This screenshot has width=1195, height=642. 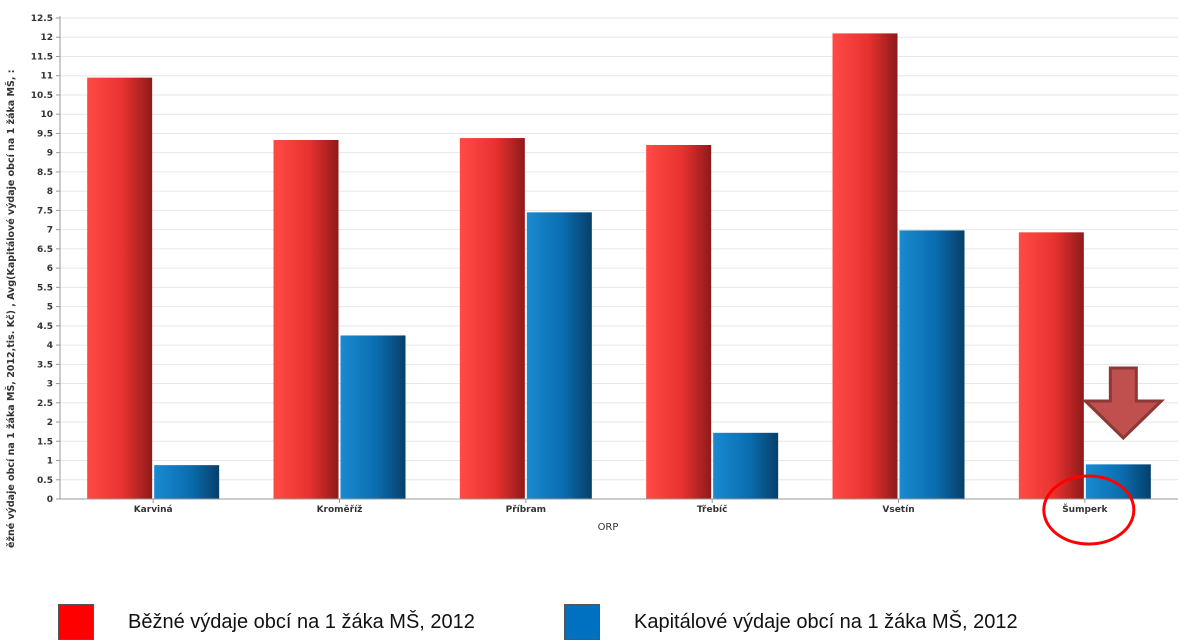 What do you see at coordinates (50, 500) in the screenshot?
I see `y-tick-label: 0` at bounding box center [50, 500].